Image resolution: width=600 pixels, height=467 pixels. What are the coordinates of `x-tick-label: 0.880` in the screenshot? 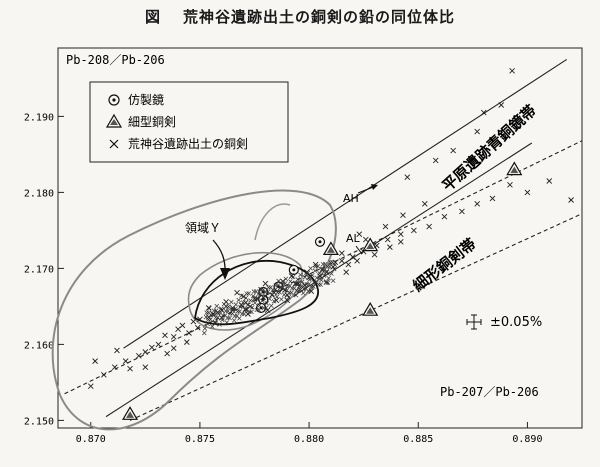 It's located at (309, 439).